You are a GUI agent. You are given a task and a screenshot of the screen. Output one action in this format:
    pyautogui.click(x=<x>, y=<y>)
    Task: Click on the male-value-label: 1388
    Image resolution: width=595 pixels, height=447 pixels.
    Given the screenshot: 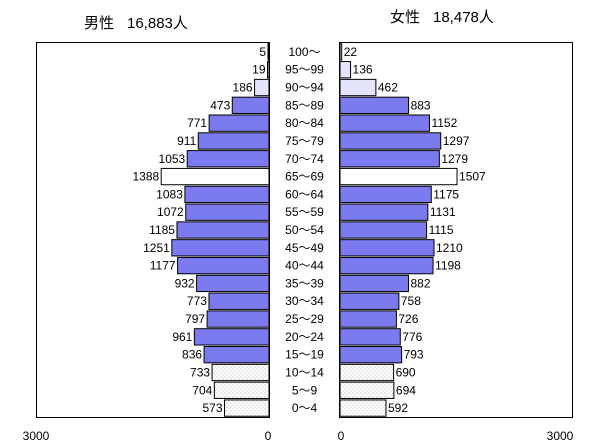 What is the action you would take?
    pyautogui.click(x=145, y=177)
    